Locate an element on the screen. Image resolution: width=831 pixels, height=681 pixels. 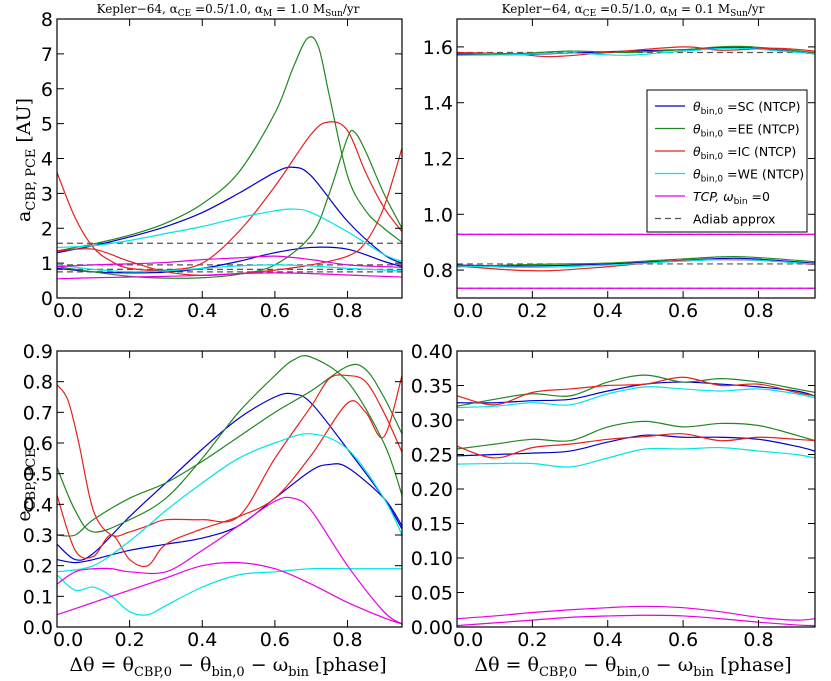
series-ic-low is located at coordinates (229, 211).